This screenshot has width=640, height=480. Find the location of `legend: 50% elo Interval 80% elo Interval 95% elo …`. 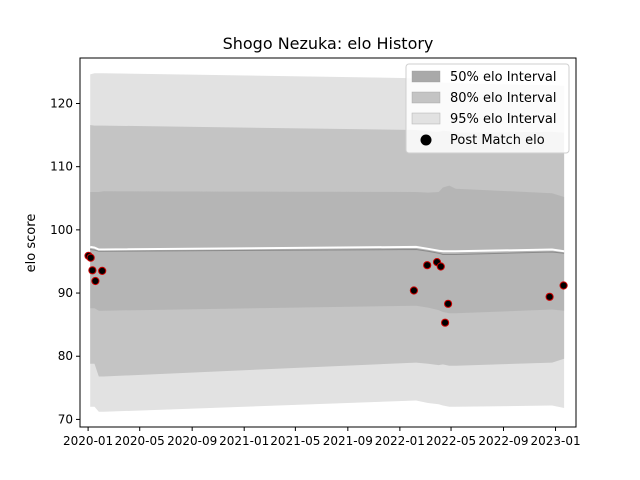

legend: 50% elo Interval 80% elo Interval 95% elo … is located at coordinates (487, 108).